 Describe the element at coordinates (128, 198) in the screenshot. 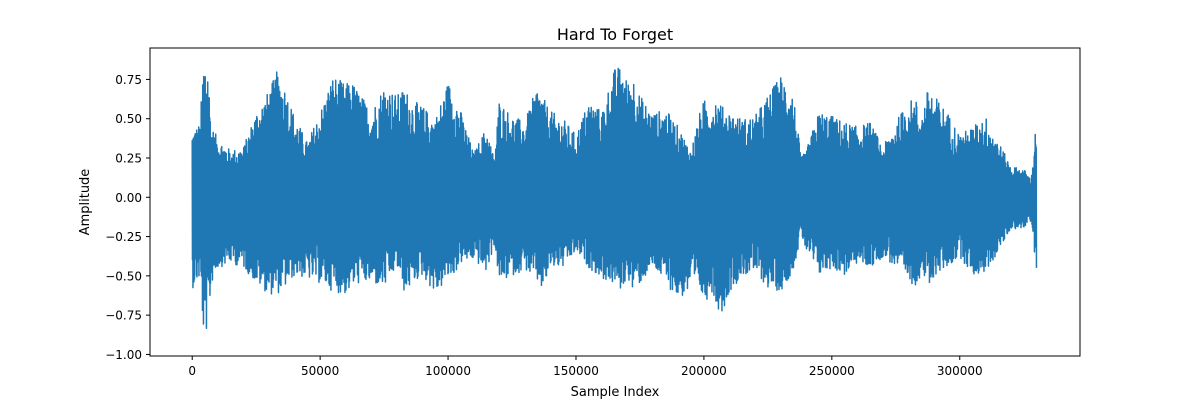

I see `y-tick-label: 0.00` at that location.